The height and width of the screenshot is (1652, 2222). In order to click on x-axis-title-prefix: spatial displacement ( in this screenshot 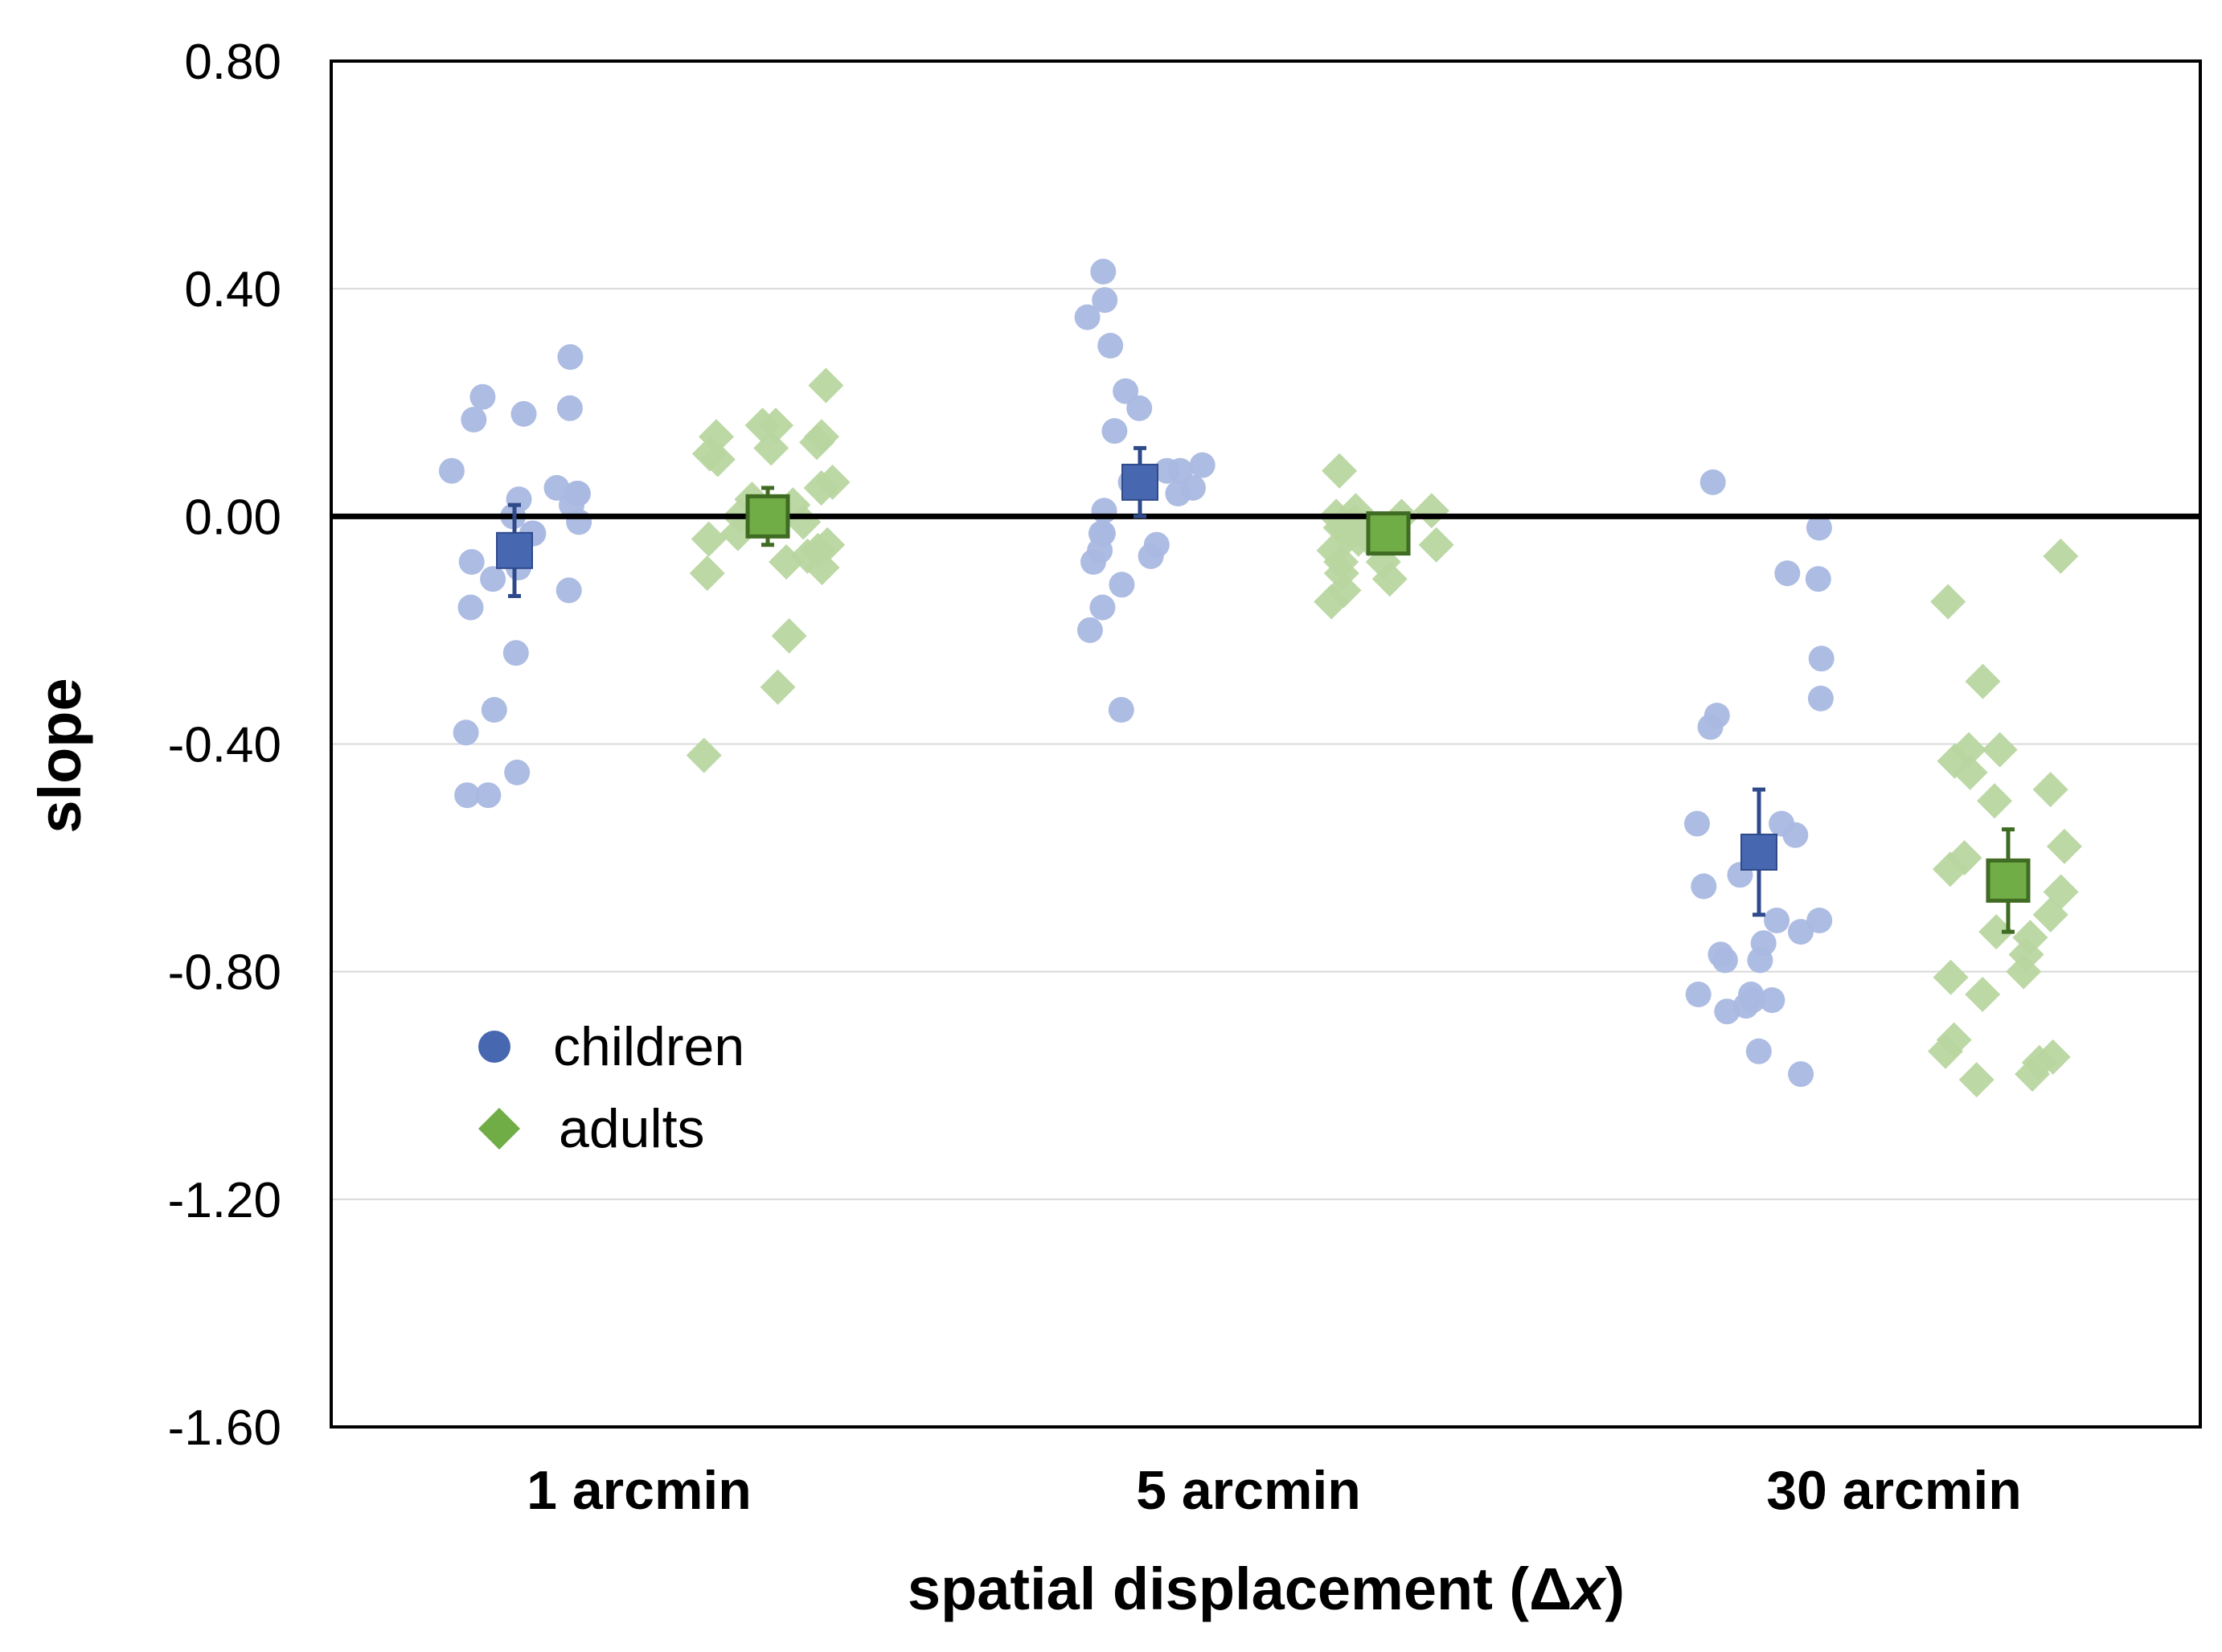, I will do `click(1218, 1589)`.